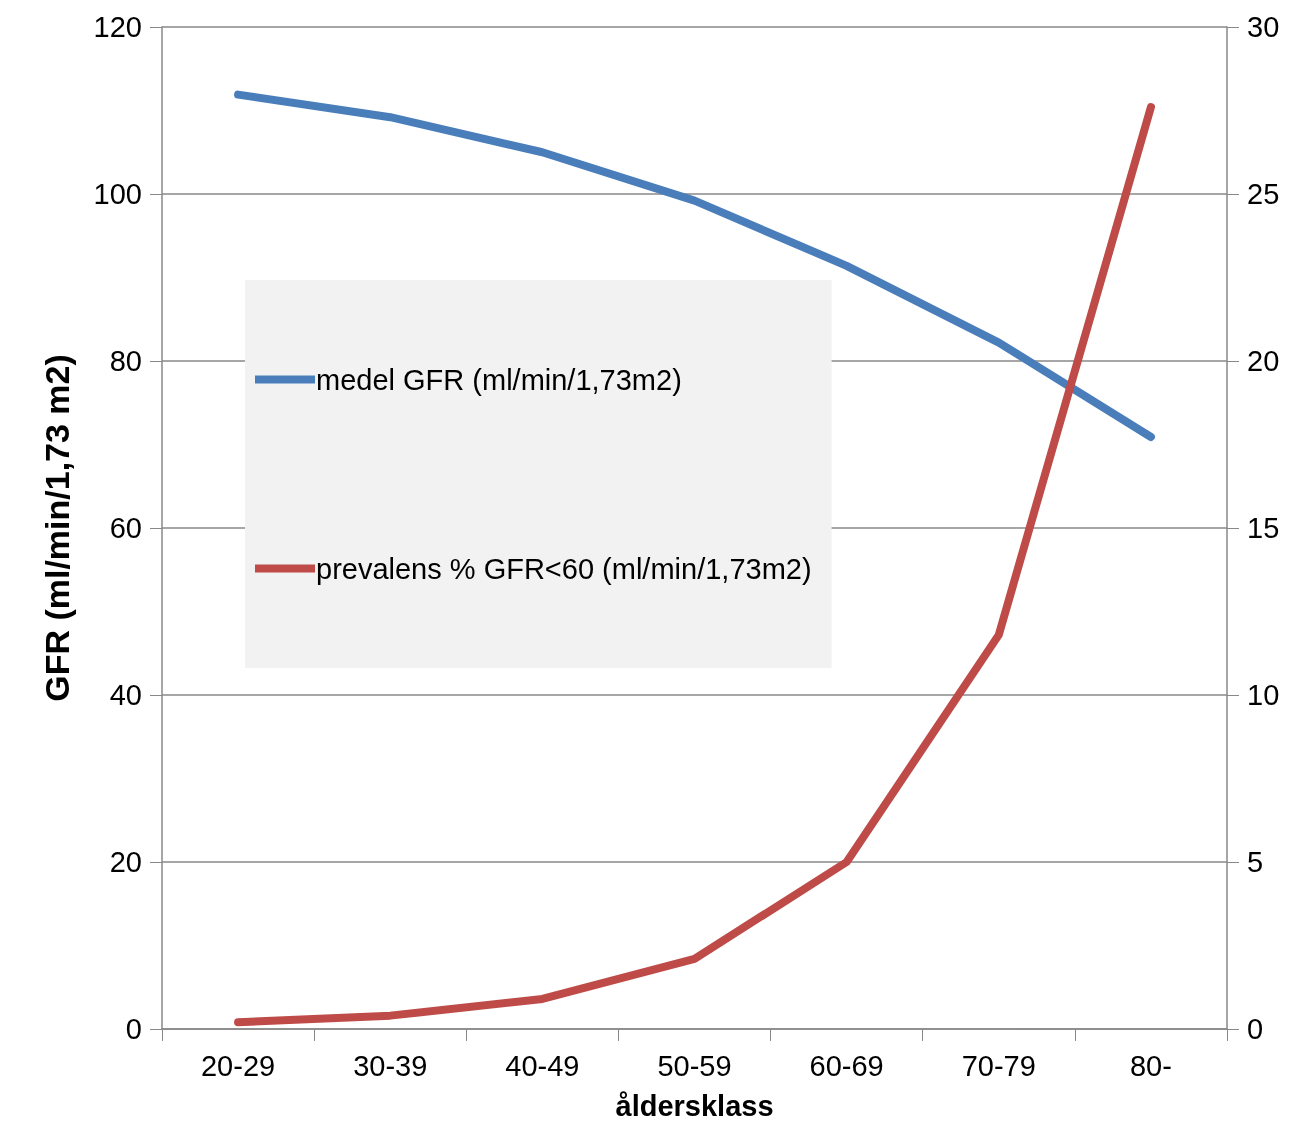 This screenshot has height=1147, width=1304. Describe the element at coordinates (57, 528) in the screenshot. I see `y-axis-title: GFR (ml/min/1,73 m2)` at that location.